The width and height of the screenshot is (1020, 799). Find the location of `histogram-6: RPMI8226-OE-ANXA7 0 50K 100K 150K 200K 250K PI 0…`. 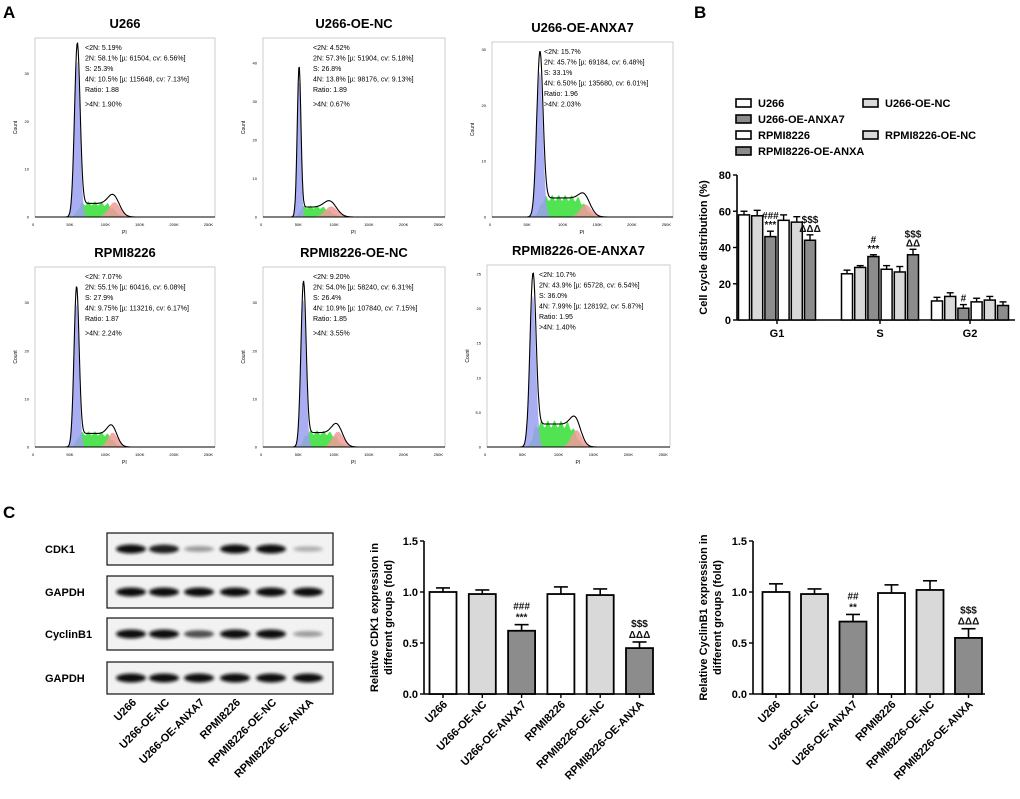

histogram-6: RPMI8226-OE-ANXA7 0 50K 100K 150K 200K 250K PI 0… is located at coordinates (568, 354).